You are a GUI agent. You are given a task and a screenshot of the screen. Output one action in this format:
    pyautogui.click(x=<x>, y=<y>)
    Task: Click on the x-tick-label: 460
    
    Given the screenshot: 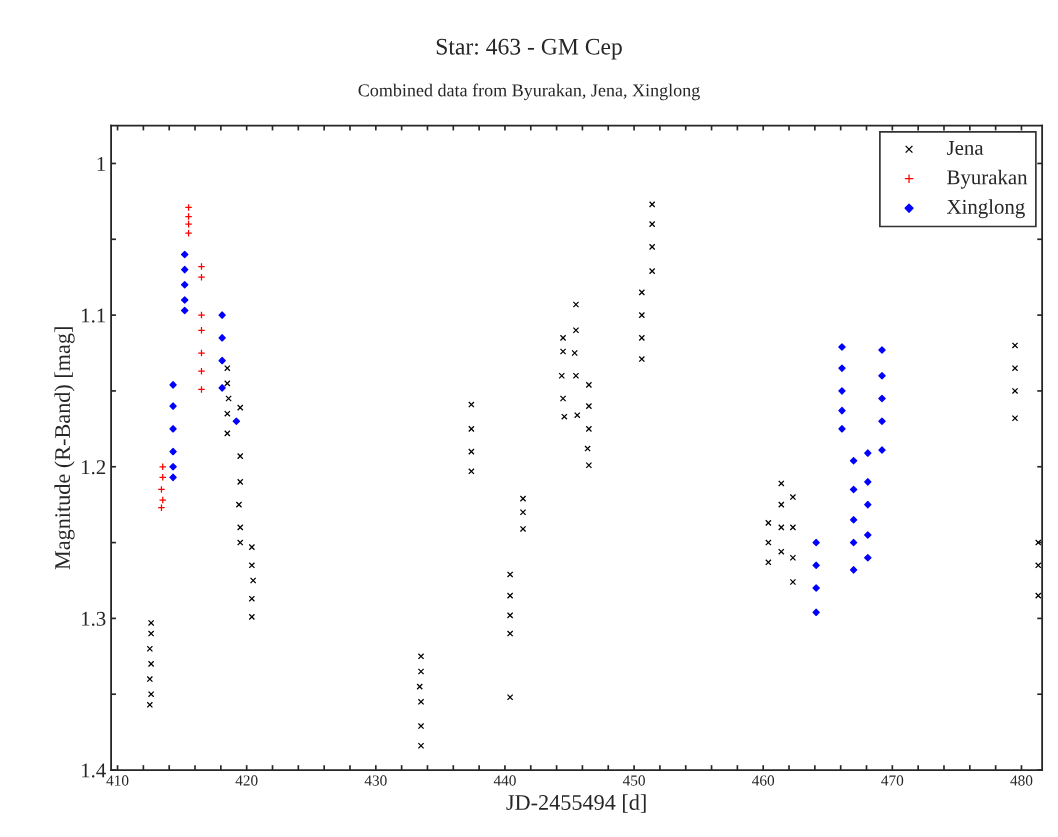 What is the action you would take?
    pyautogui.click(x=763, y=780)
    